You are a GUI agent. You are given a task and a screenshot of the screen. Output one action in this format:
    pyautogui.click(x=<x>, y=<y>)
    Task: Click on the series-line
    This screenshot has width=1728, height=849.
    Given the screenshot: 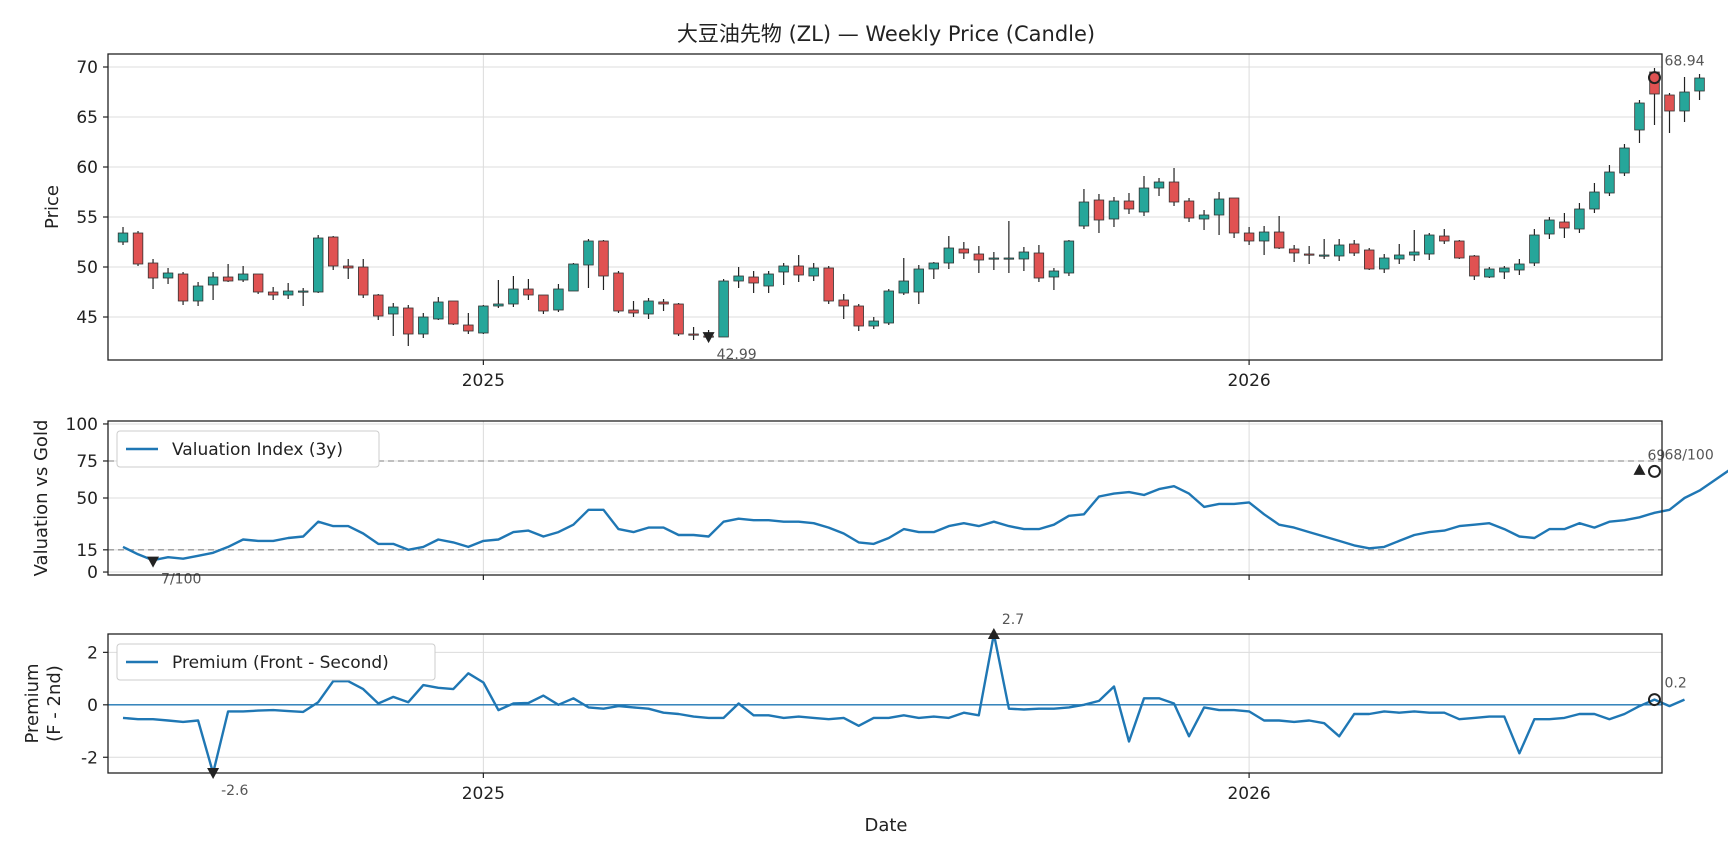 What is the action you would take?
    pyautogui.click(x=925, y=515)
    